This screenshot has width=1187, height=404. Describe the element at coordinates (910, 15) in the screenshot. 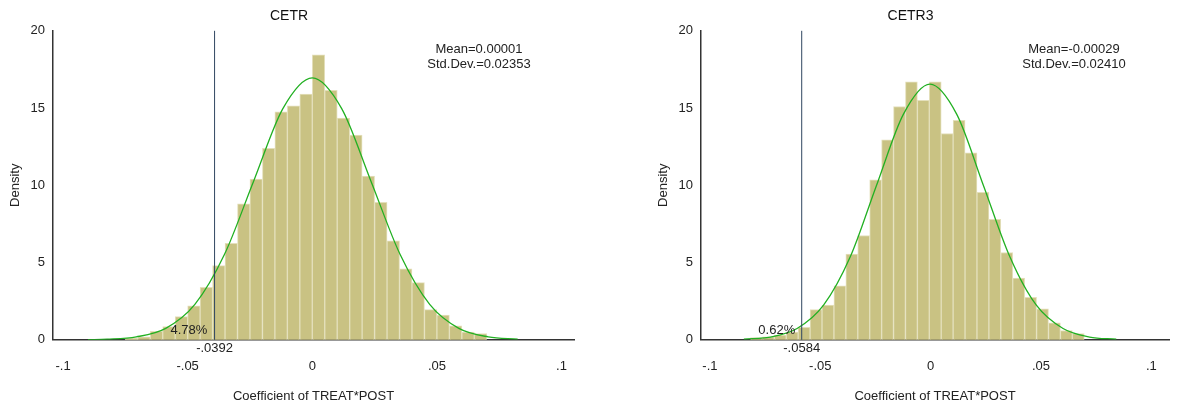

I see `chart-title: CETR3` at that location.